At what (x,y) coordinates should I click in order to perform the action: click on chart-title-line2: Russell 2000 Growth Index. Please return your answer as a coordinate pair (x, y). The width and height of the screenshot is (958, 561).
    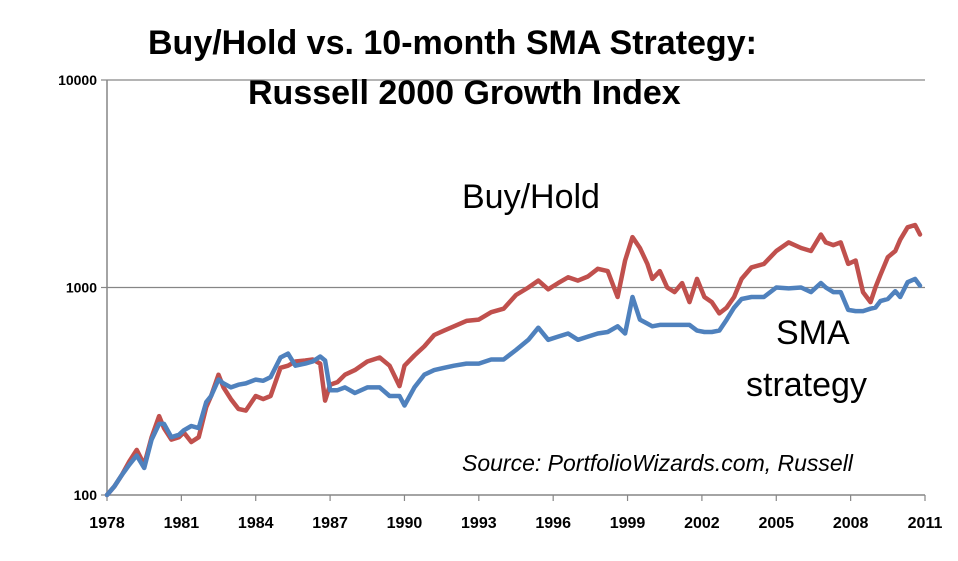
    Looking at the image, I should click on (464, 93).